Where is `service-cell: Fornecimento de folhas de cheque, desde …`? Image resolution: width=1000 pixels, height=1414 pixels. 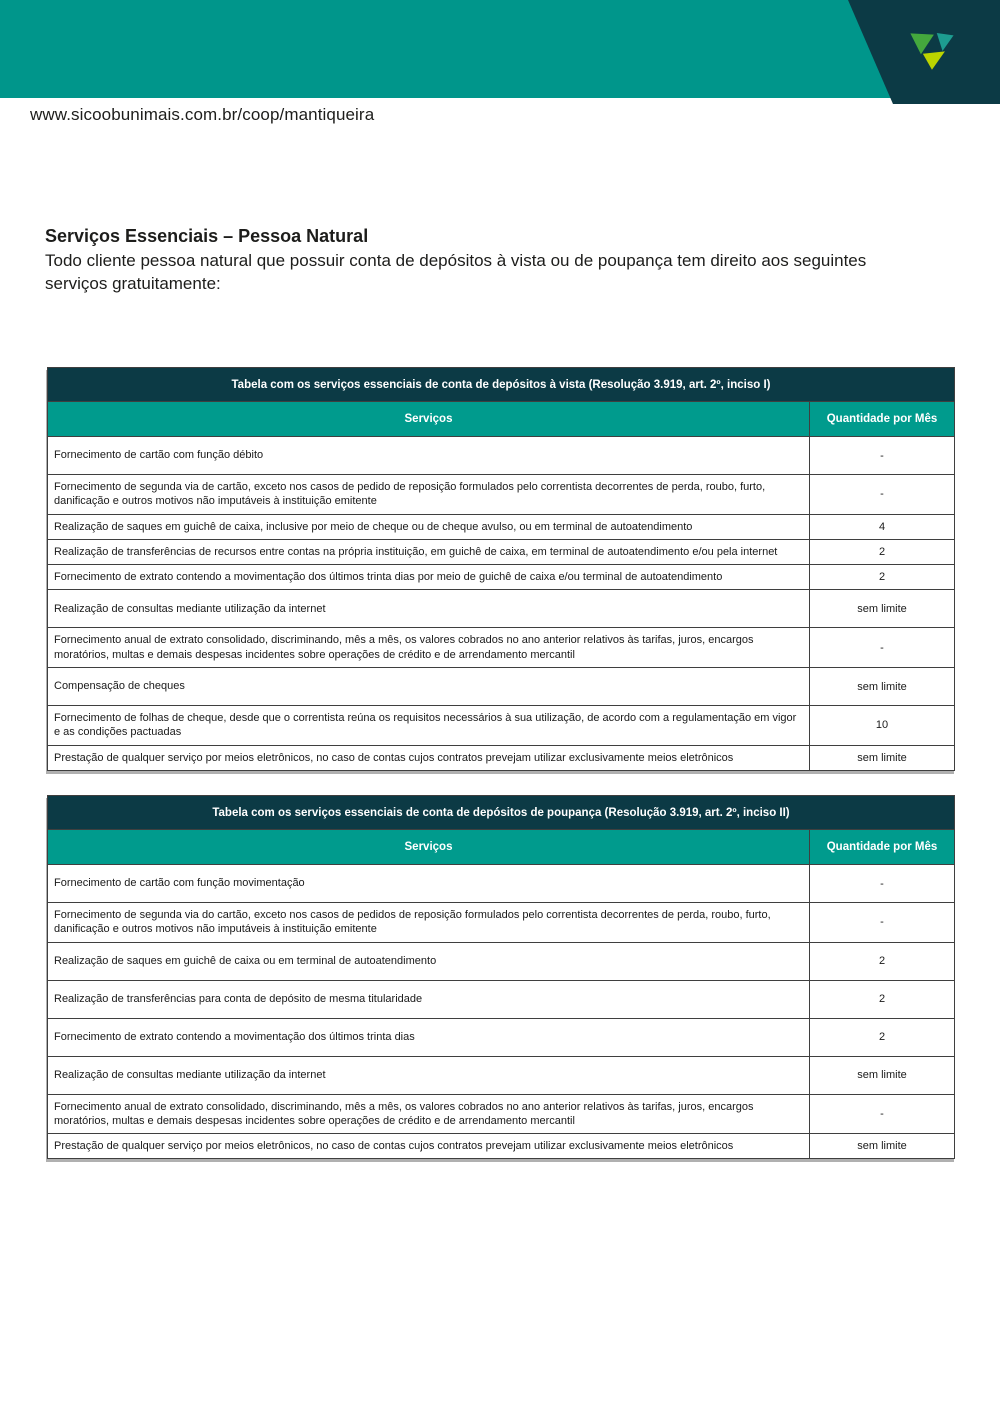
service-cell: Fornecimento de folhas de cheque, desde … is located at coordinates (428, 725).